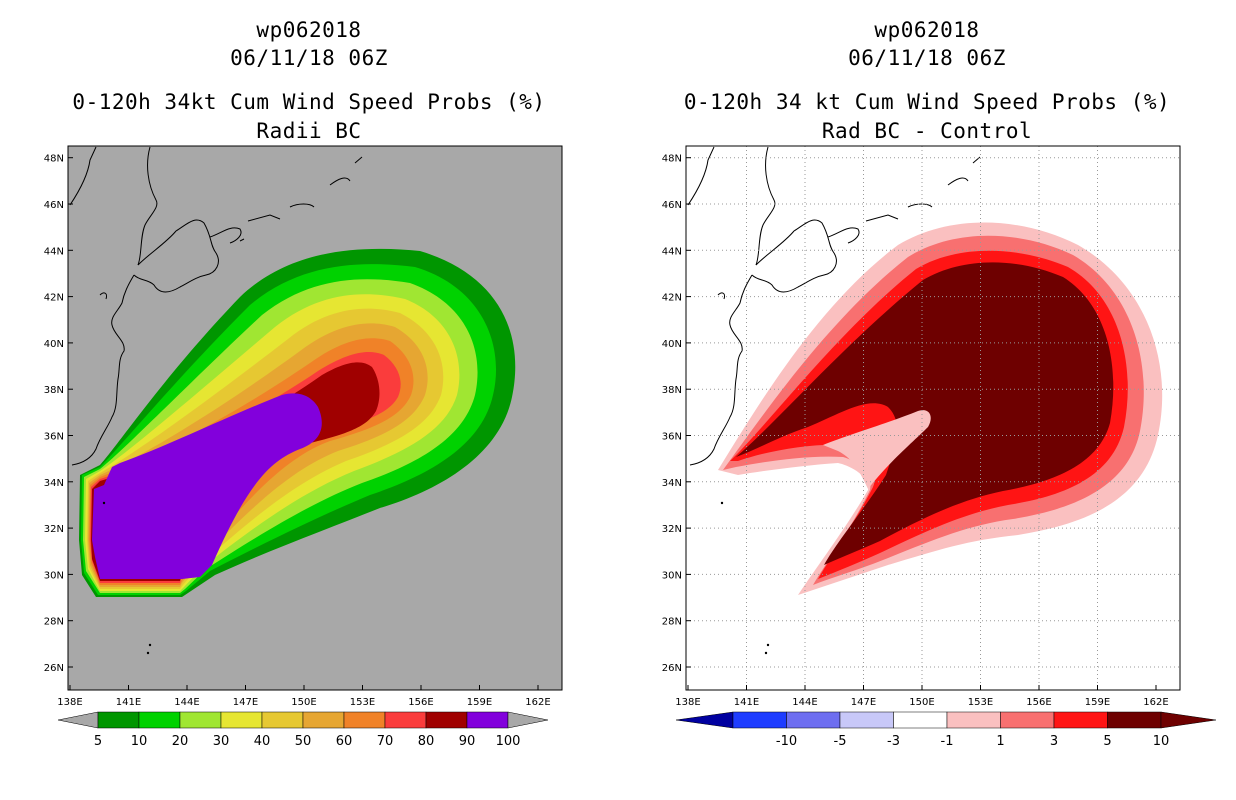 The height and width of the screenshot is (800, 1236). What do you see at coordinates (508, 741) in the screenshot?
I see `colorbar-label: 100` at bounding box center [508, 741].